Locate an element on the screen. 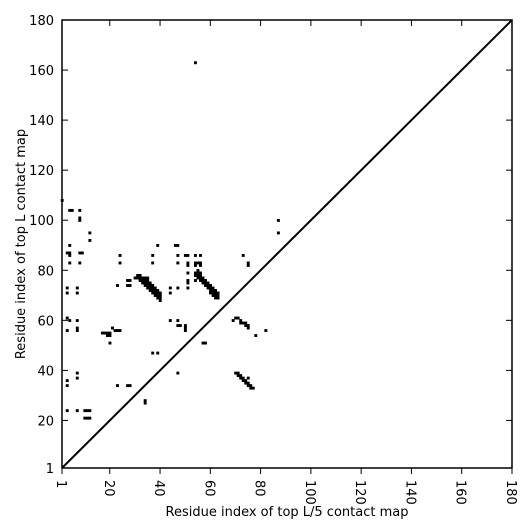  y-tick-label: 20 is located at coordinates (45, 421).